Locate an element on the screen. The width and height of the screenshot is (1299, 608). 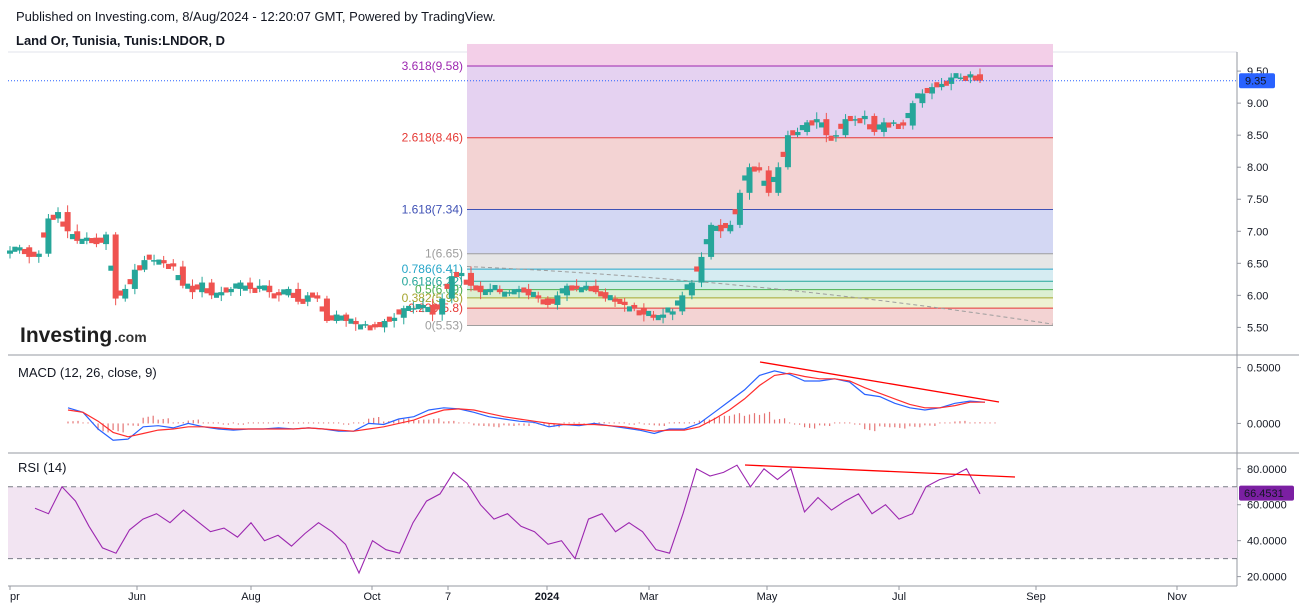
time-axis: pr Jun Aug Oct 7 2024 Mar May Jul Sep Nov is located at coordinates (598, 594).